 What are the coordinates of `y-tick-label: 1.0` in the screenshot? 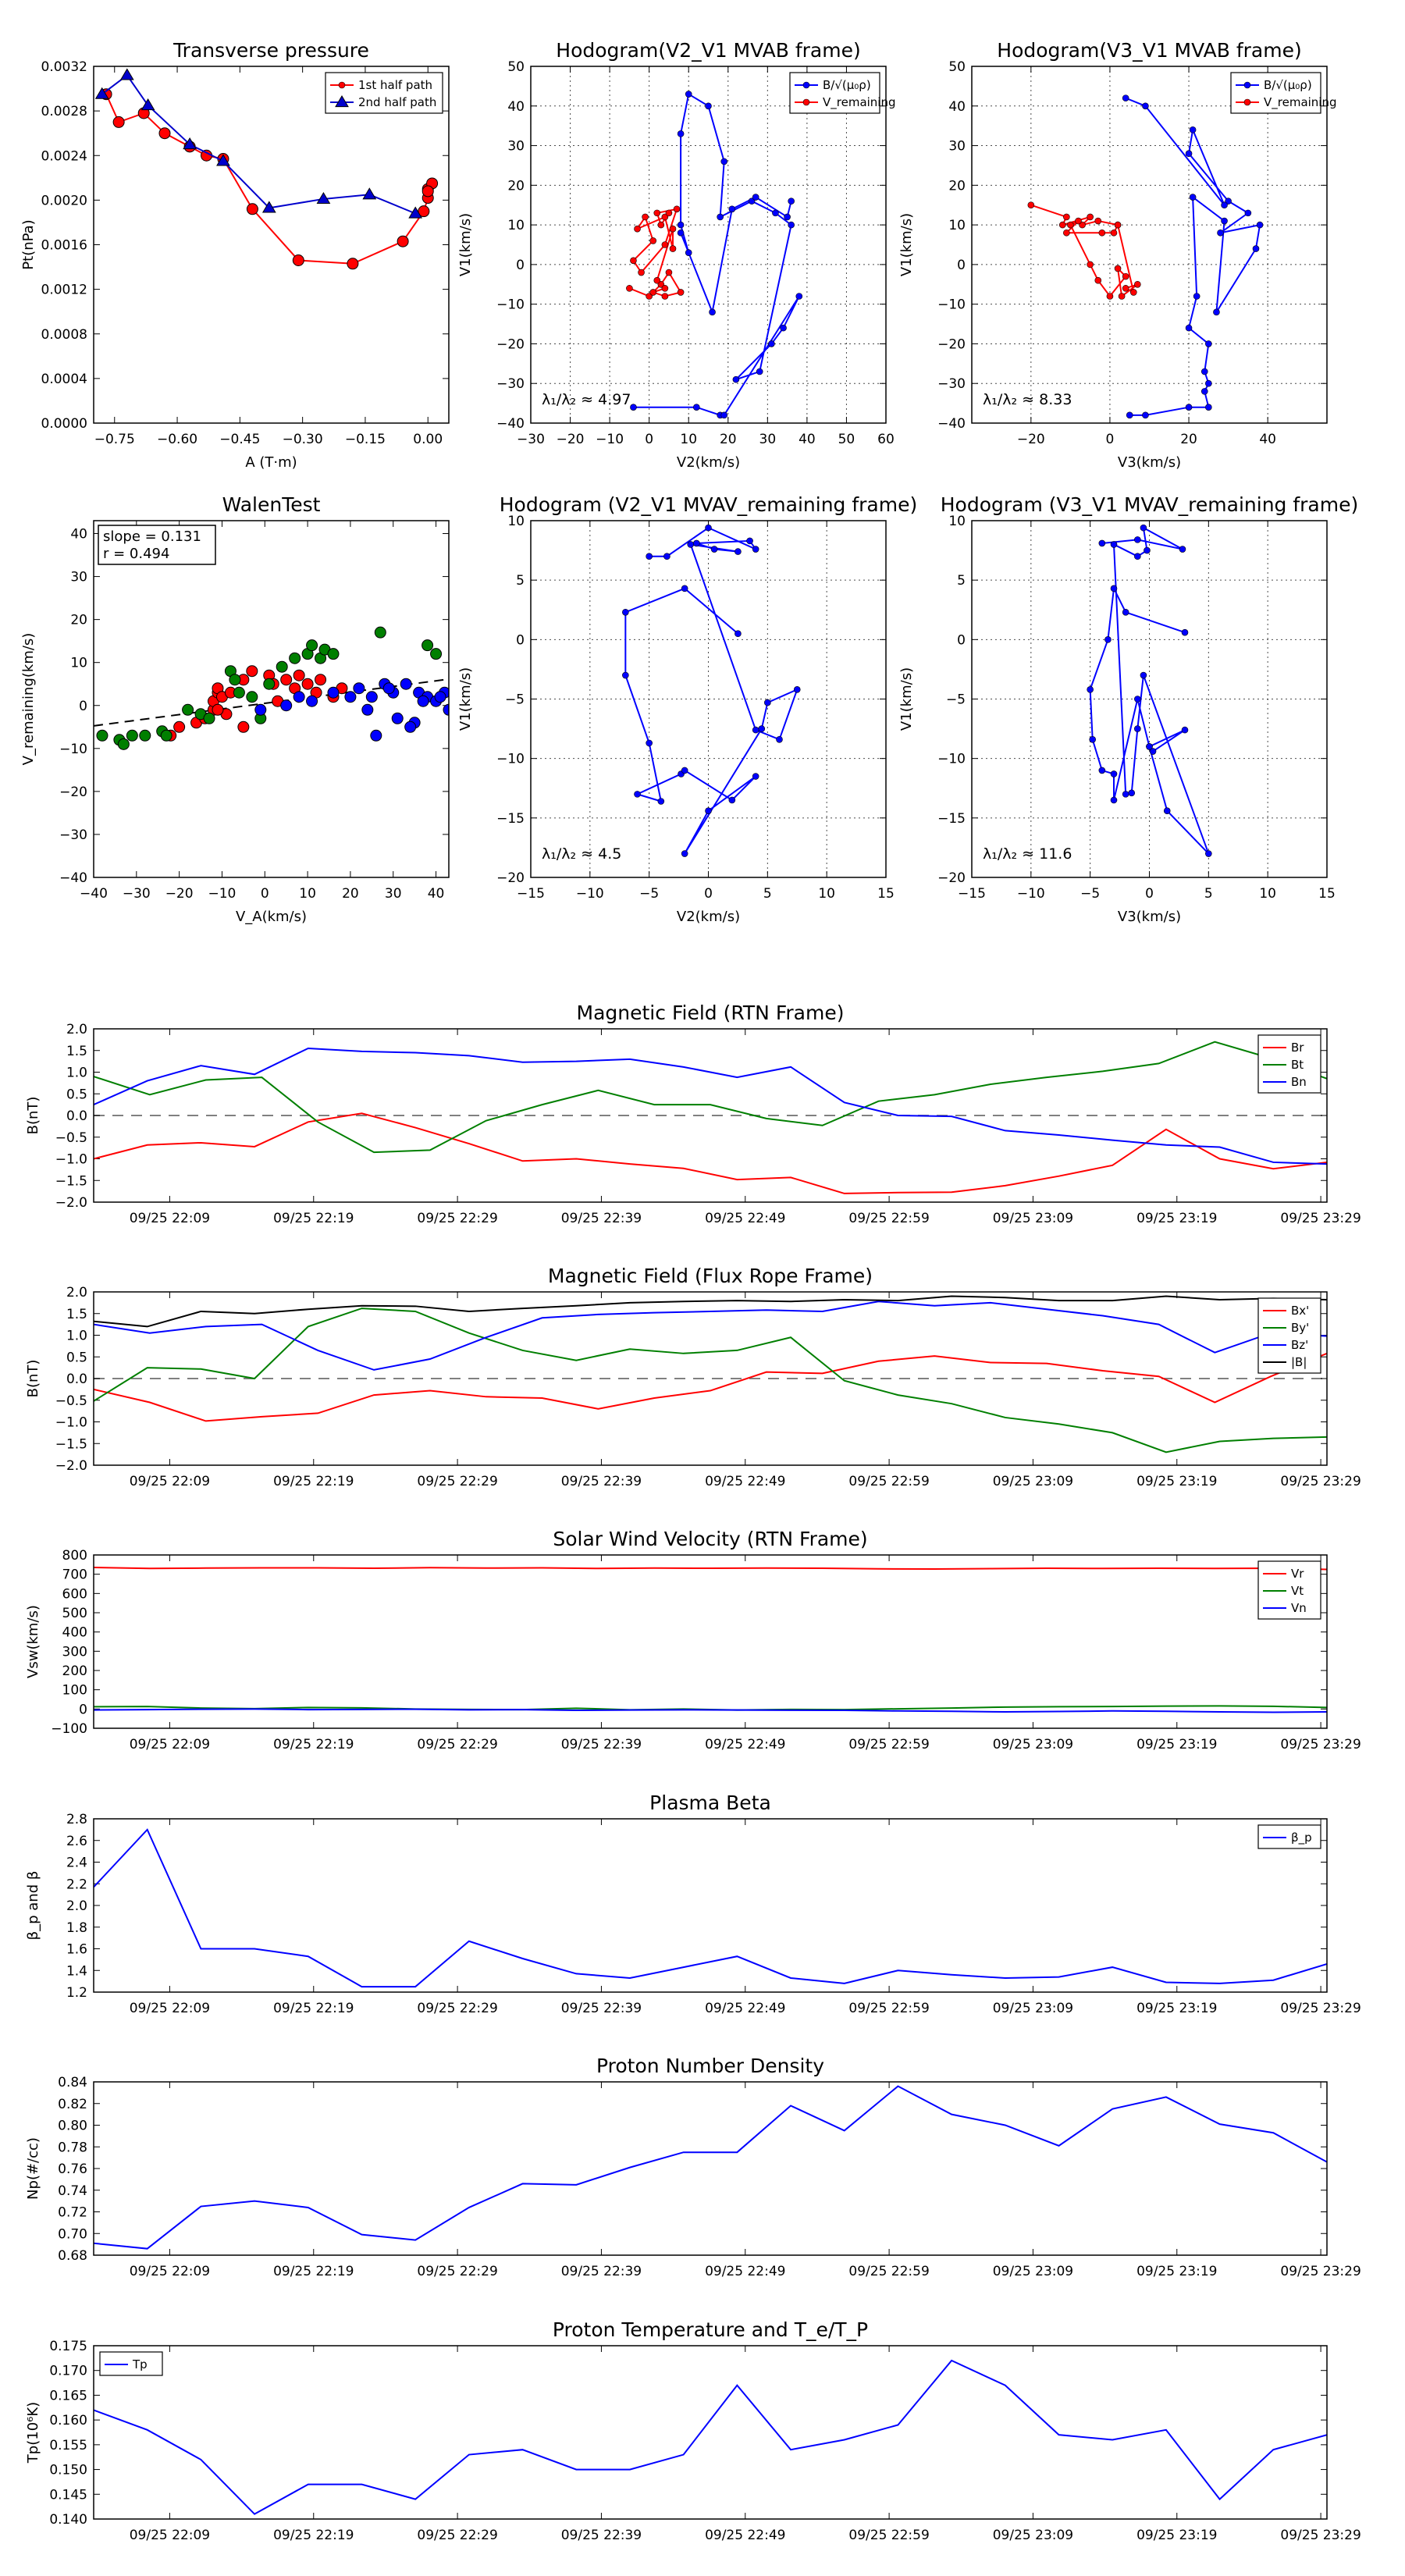 It's located at (76, 1073).